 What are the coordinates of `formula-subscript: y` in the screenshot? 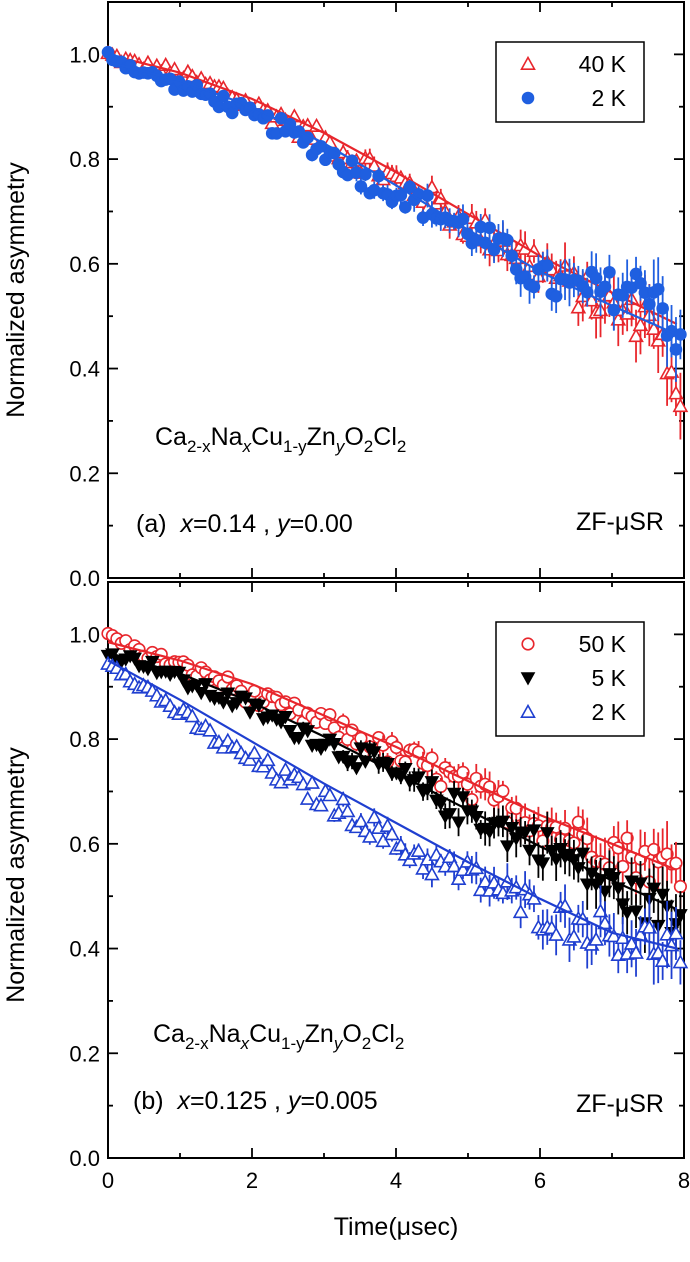 It's located at (340, 446).